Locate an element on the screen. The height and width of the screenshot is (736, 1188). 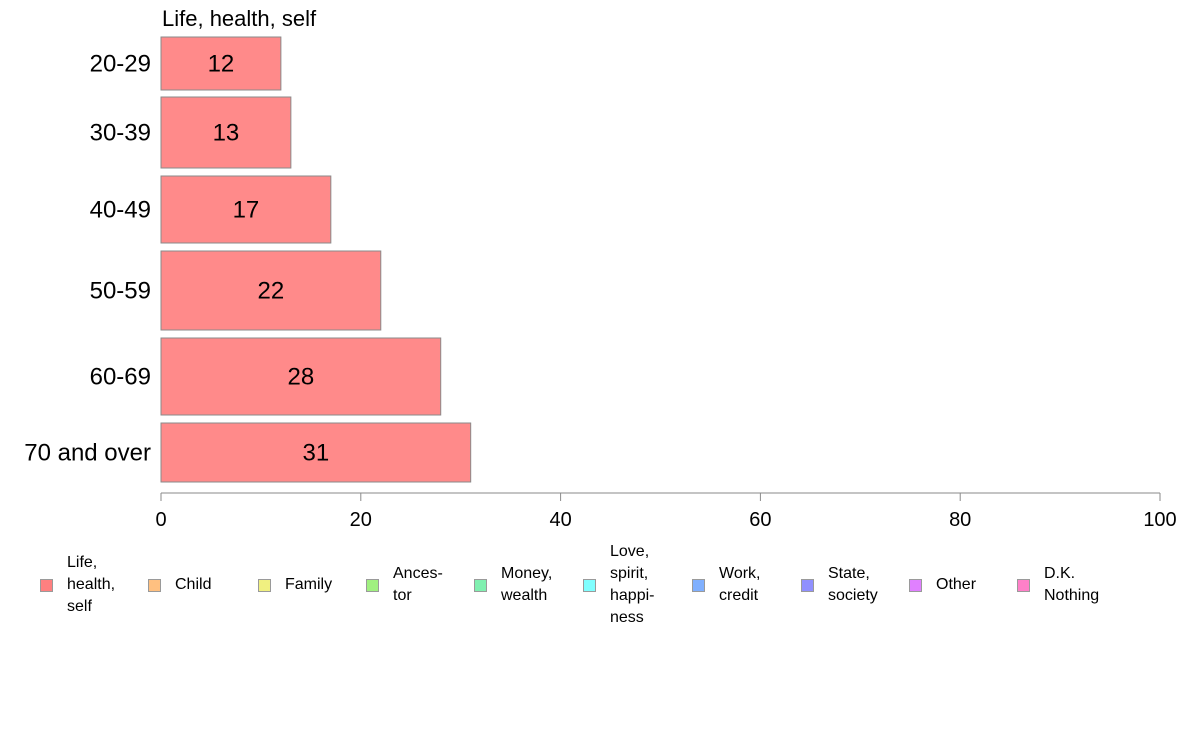
x-tick-label-3: 60 is located at coordinates (760, 520).